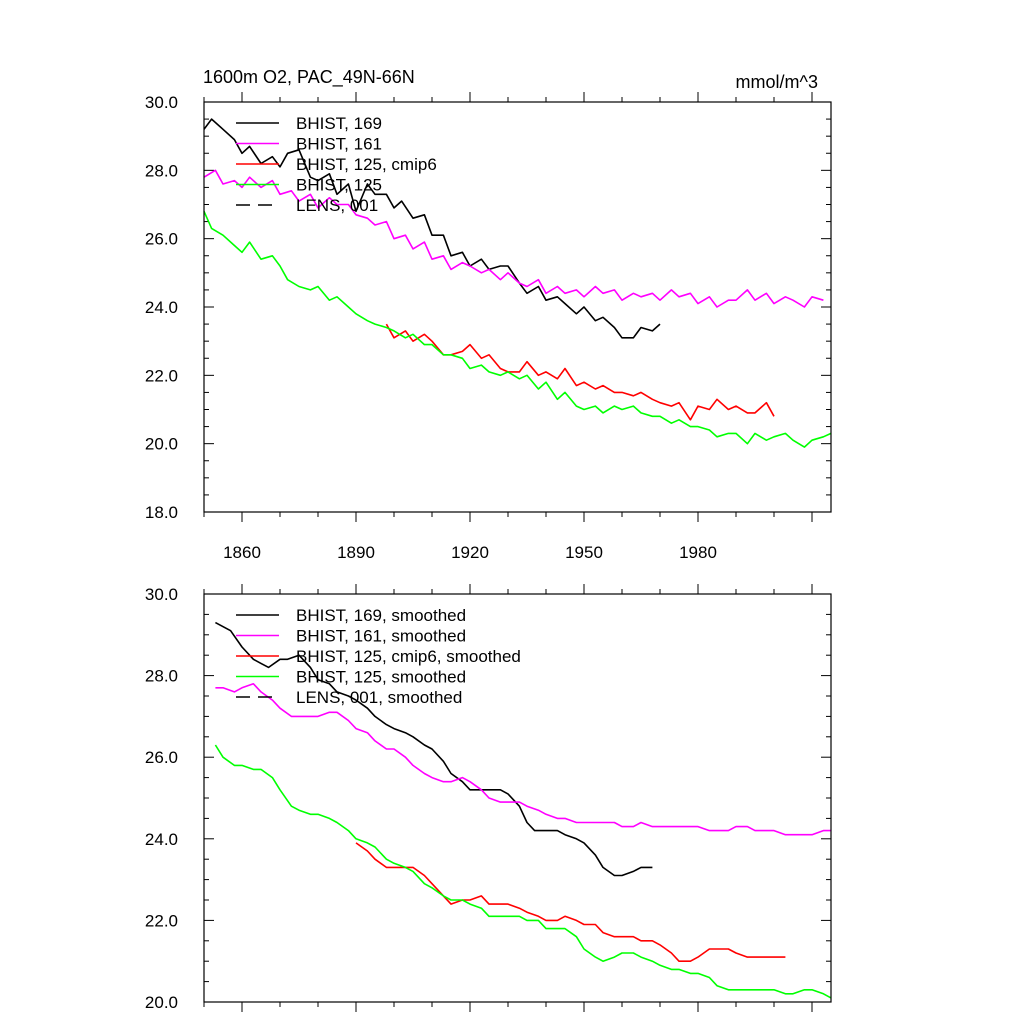 This screenshot has width=1024, height=1024. I want to click on legend-item: BHIST, 161, so click(309, 144).